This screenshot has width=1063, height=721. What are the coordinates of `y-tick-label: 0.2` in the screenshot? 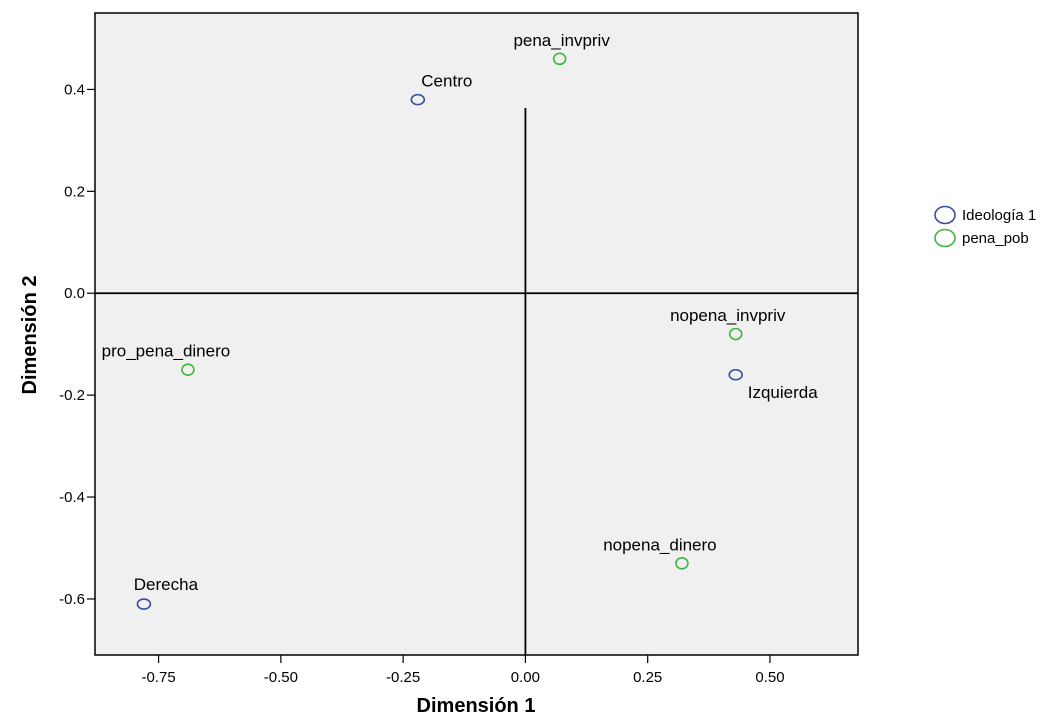 It's located at (74, 191).